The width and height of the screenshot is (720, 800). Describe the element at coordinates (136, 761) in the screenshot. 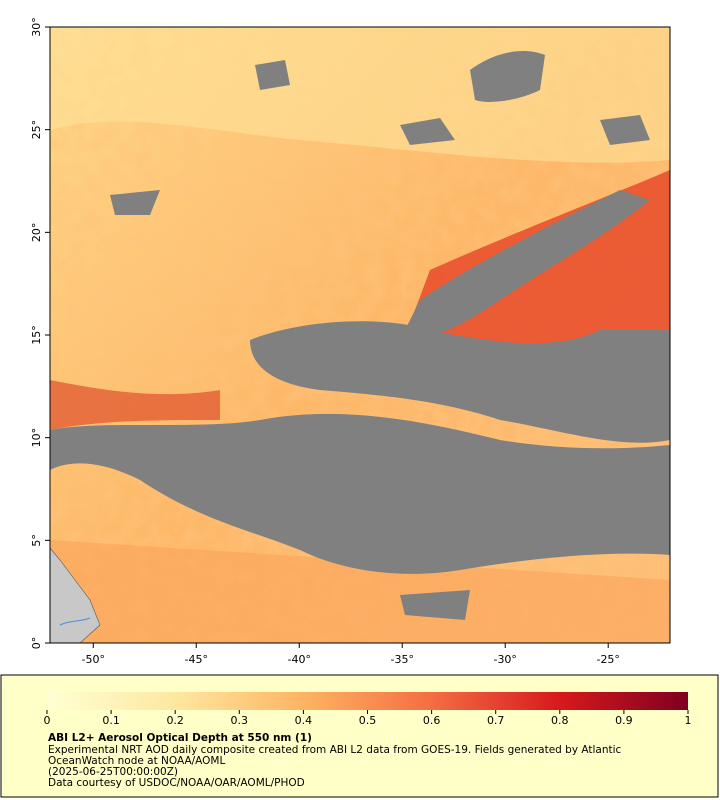

I see `caption-line: OceanWatch node at NOAA/AOML` at that location.